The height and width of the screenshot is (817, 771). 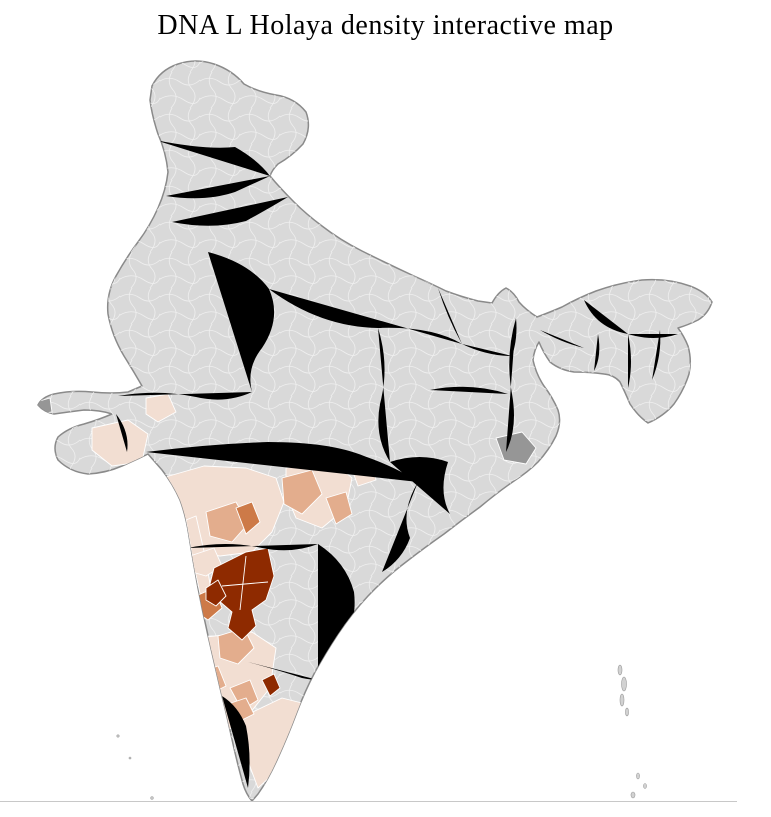 I want to click on page-title: DNA L Holaya density interactive map, so click(x=385, y=25).